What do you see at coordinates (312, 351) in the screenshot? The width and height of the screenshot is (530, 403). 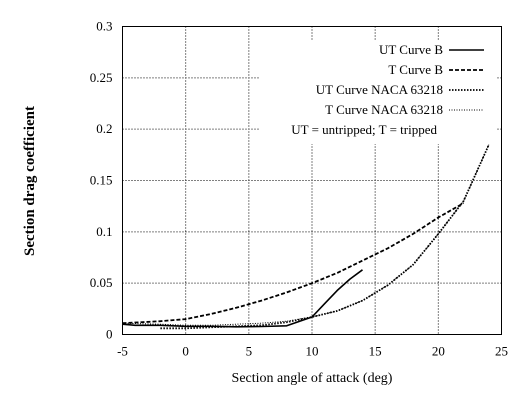 I see `x-tick-label: 10` at bounding box center [312, 351].